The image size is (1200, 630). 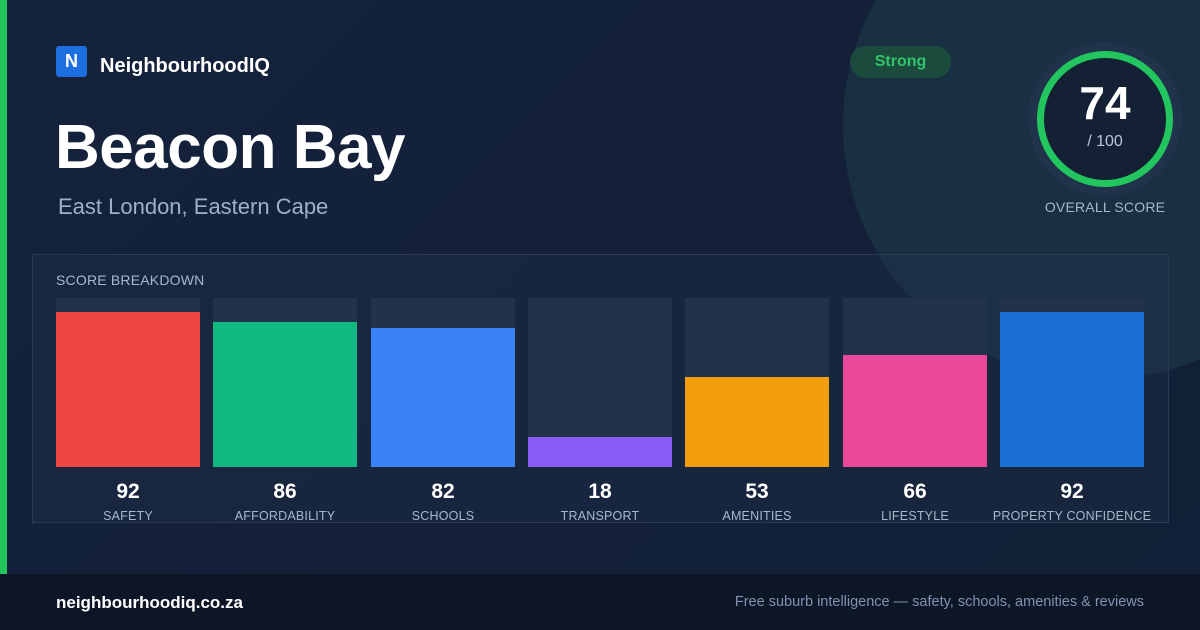 I want to click on brand-logo-icon: N, so click(x=71, y=61).